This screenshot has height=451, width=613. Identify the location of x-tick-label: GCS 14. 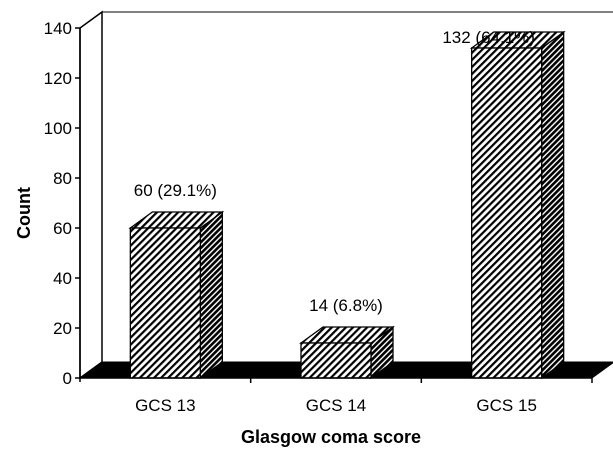
(336, 405).